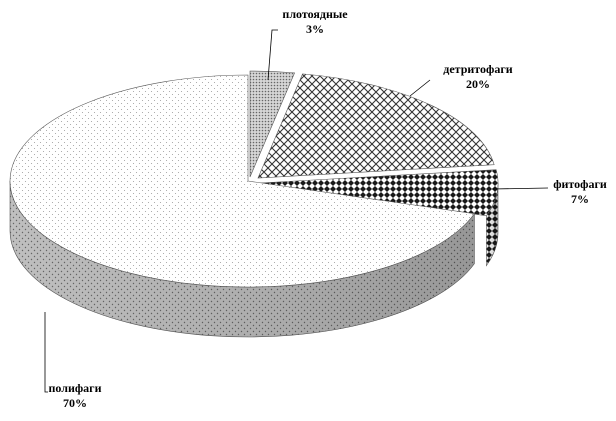 Image resolution: width=616 pixels, height=421 pixels. I want to click on slice-name-1: плотоядные, so click(315, 14).